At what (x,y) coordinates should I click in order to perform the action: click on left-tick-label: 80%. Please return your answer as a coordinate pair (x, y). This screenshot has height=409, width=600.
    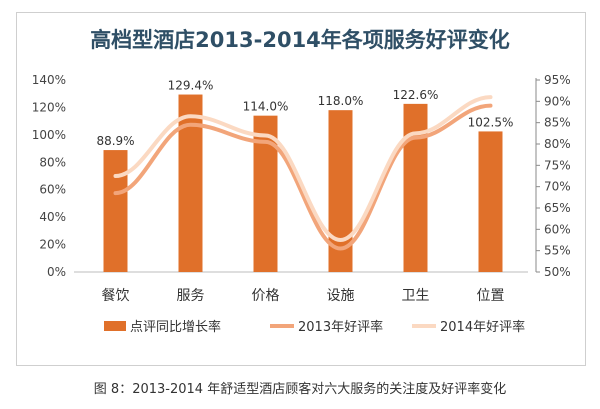
    Looking at the image, I should click on (52, 162).